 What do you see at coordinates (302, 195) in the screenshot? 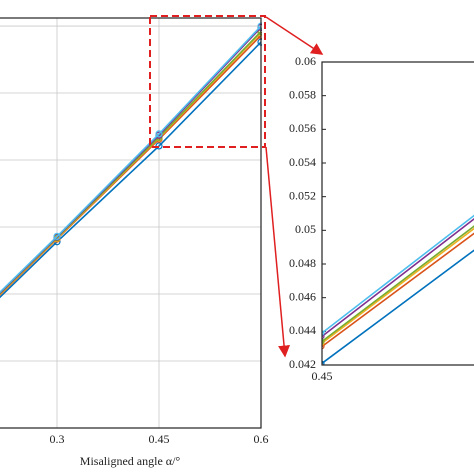
I see `y-tick-label: 0.052` at bounding box center [302, 195].